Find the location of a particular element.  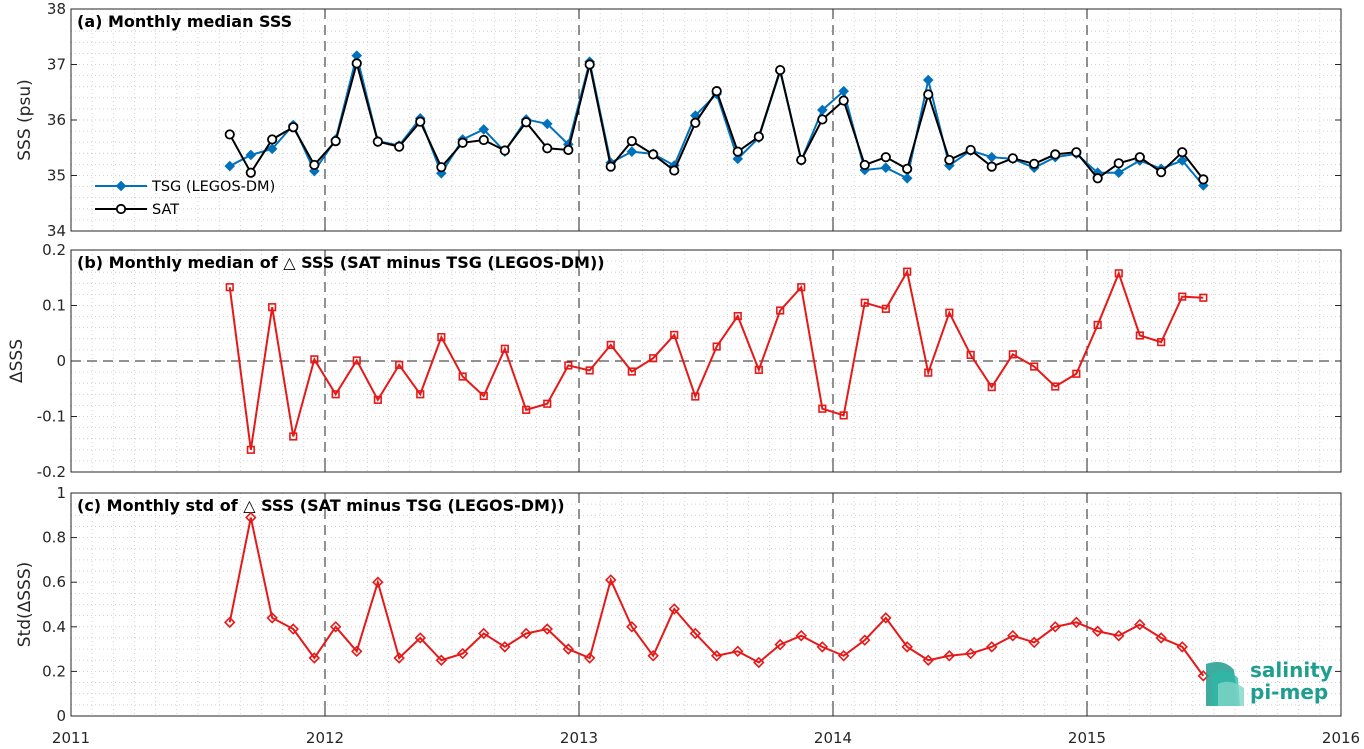

y-tick-label: 0.2 is located at coordinates (54, 250).